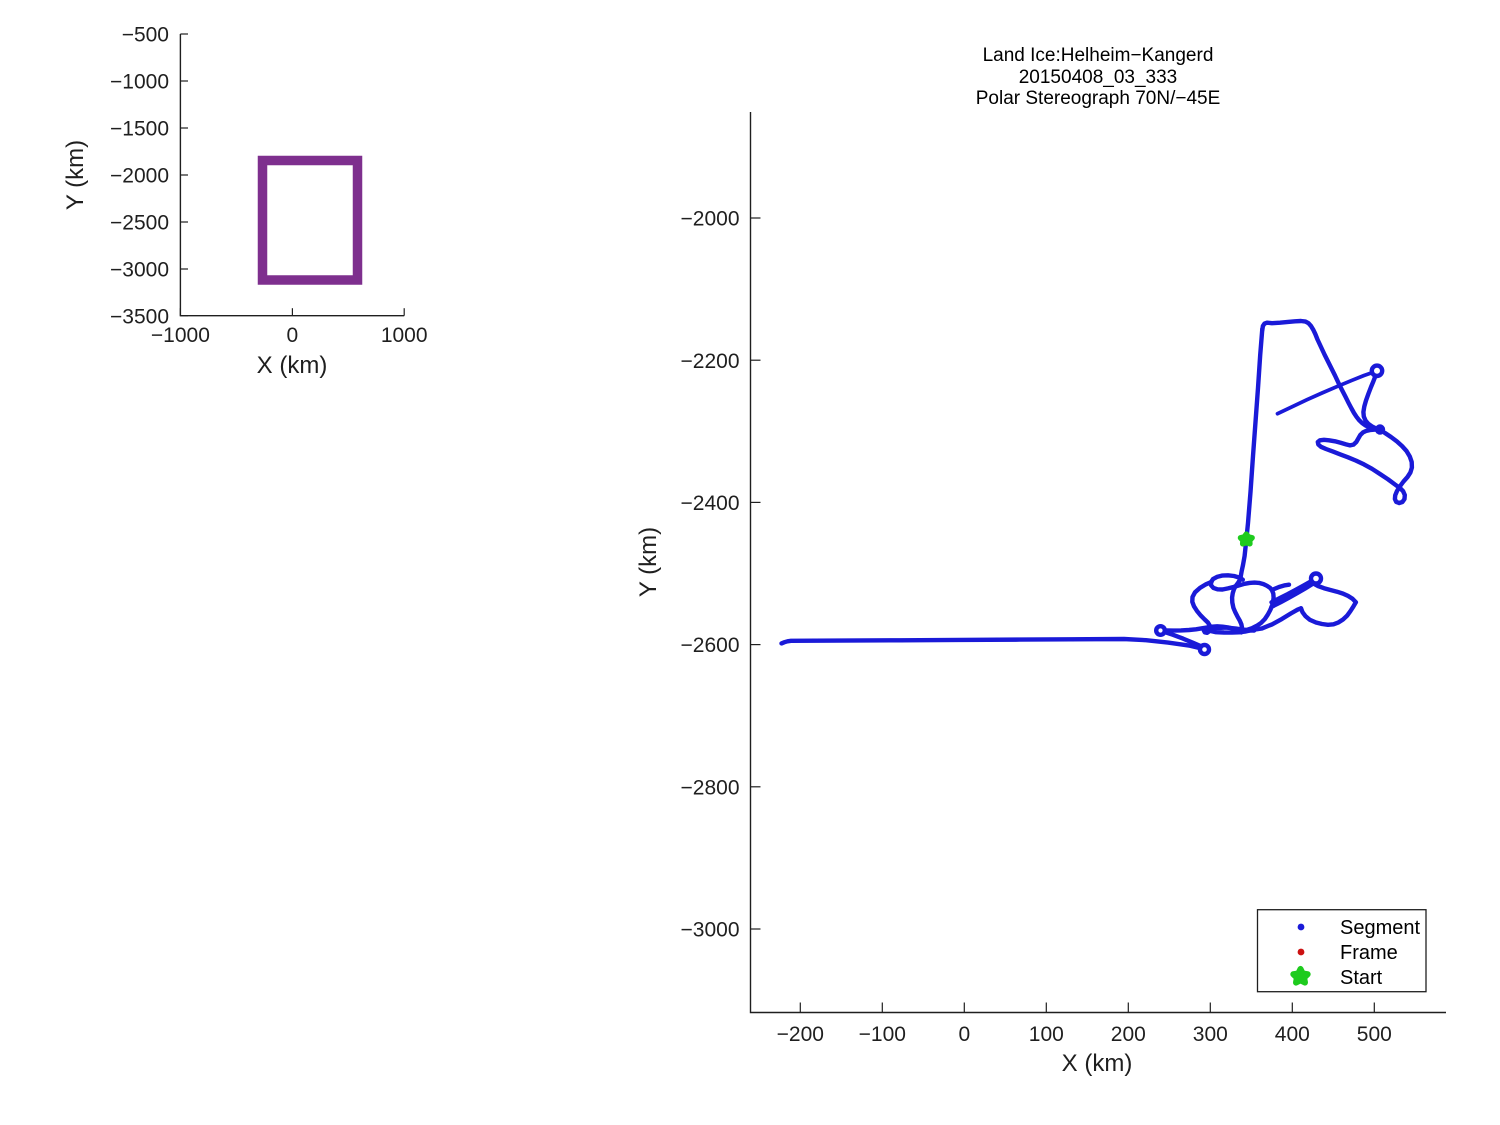  I want to click on svg-text: −100, so click(882, 1034).